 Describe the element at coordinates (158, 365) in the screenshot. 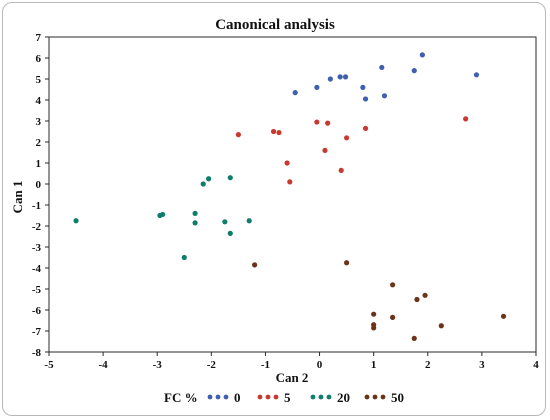

I see `x-tick-label: -3` at that location.